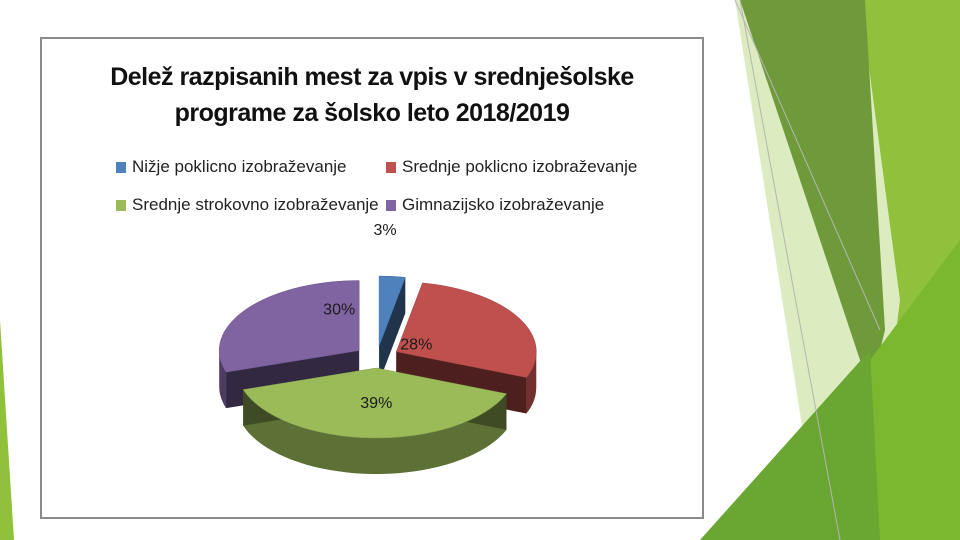 This screenshot has width=960, height=540. What do you see at coordinates (255, 204) in the screenshot?
I see `legend-label: Srednje strokovno izobraževanje` at bounding box center [255, 204].